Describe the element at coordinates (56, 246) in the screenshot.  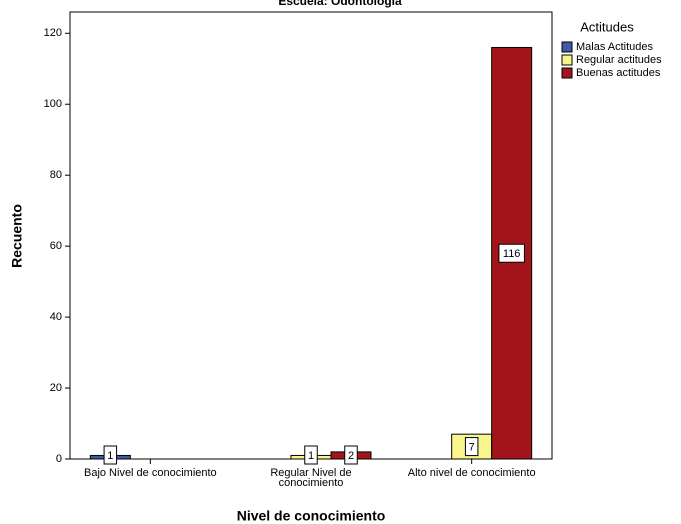
I see `y-tick-label: 60` at that location.